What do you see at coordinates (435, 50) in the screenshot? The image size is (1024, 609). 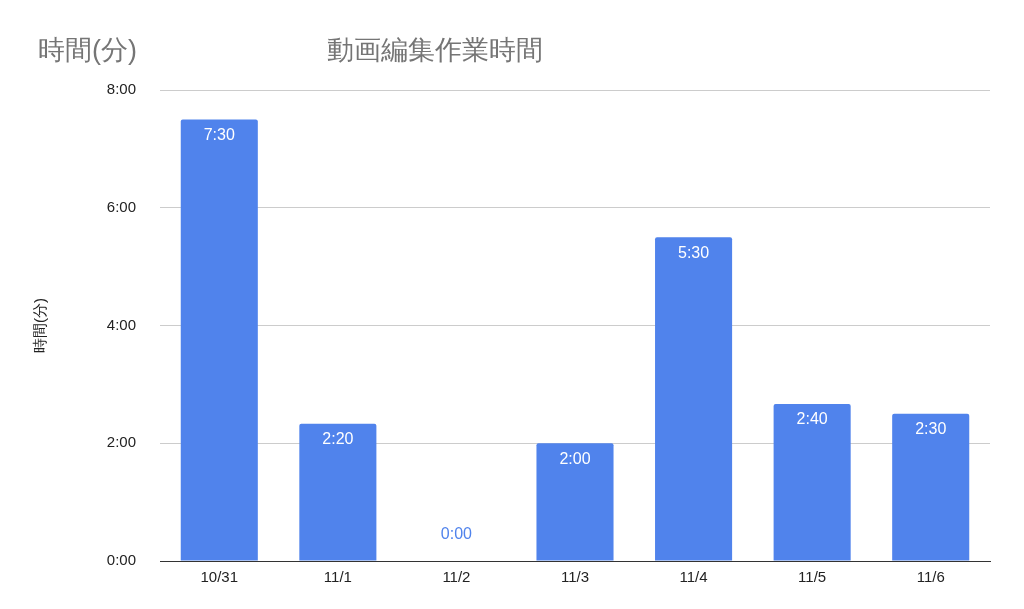 I see `chart-title: 動画編集作業時間` at bounding box center [435, 50].